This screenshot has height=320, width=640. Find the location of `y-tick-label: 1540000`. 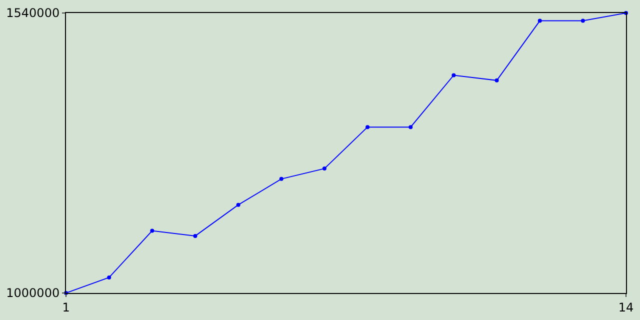

y-tick-label: 1540000 is located at coordinates (33, 13).